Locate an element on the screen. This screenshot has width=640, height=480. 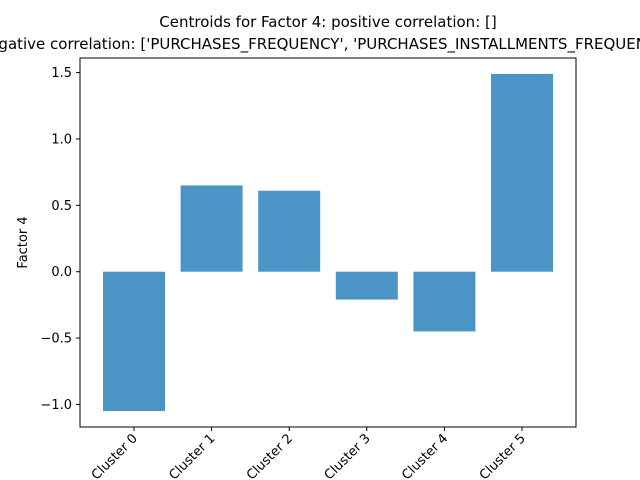
y-axis-label: Factor 4 is located at coordinates (23, 242).